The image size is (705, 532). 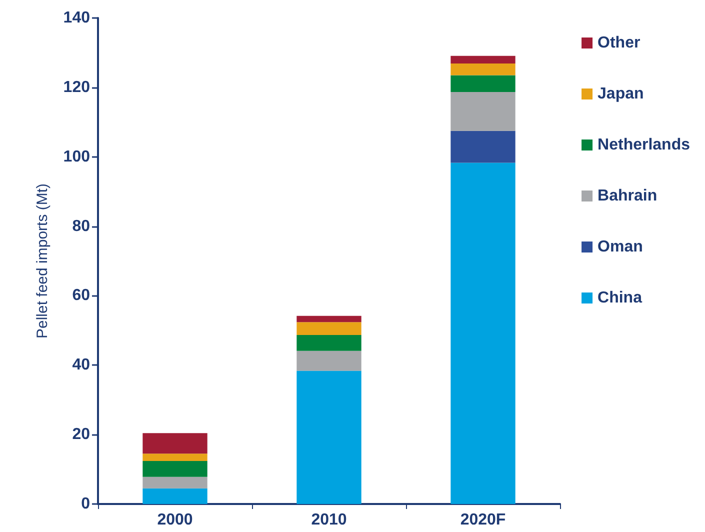 What do you see at coordinates (42, 261) in the screenshot?
I see `y-axis-title: Pellet feed imports (Mt)` at bounding box center [42, 261].